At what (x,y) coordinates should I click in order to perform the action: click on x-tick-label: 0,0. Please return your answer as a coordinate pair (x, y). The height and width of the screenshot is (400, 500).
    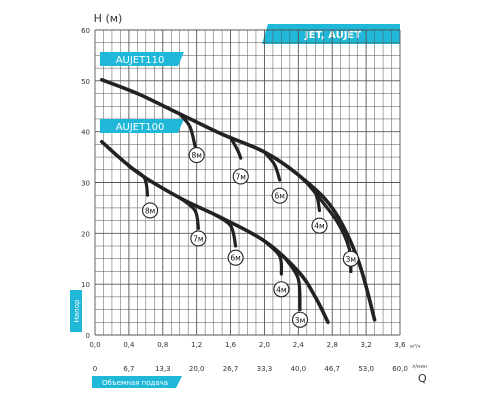
    Looking at the image, I should click on (94, 345).